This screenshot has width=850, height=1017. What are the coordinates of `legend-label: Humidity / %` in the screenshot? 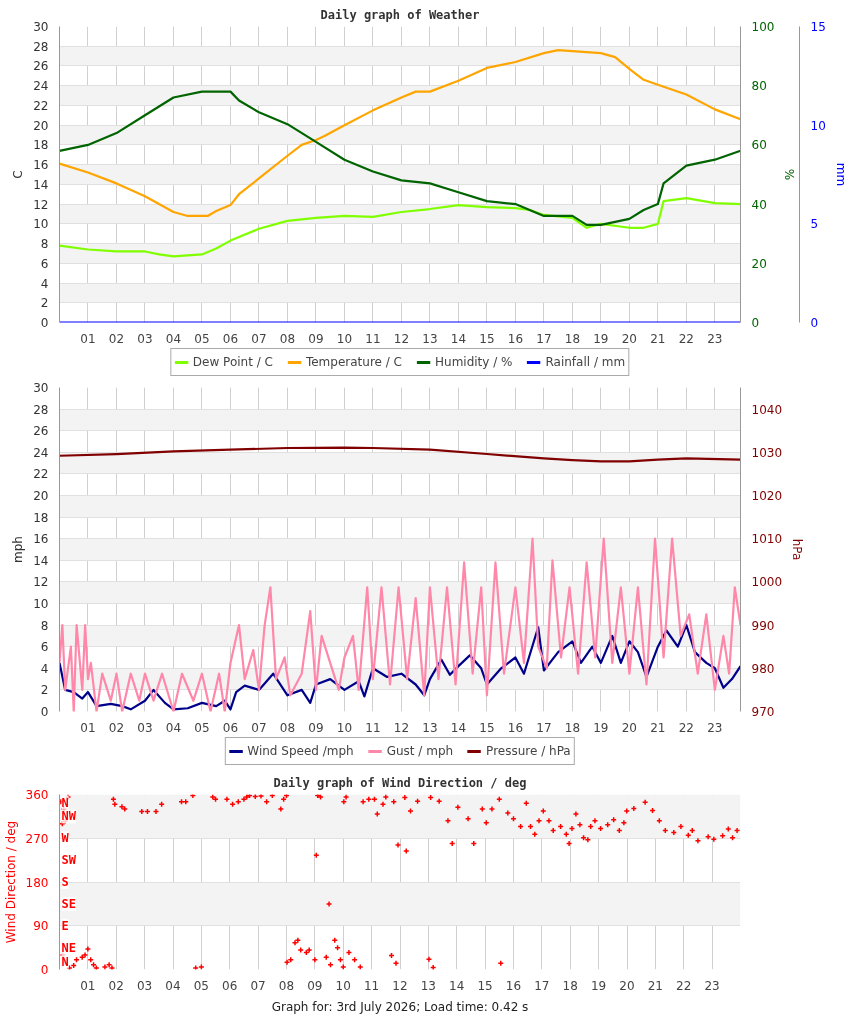 It's located at (474, 362).